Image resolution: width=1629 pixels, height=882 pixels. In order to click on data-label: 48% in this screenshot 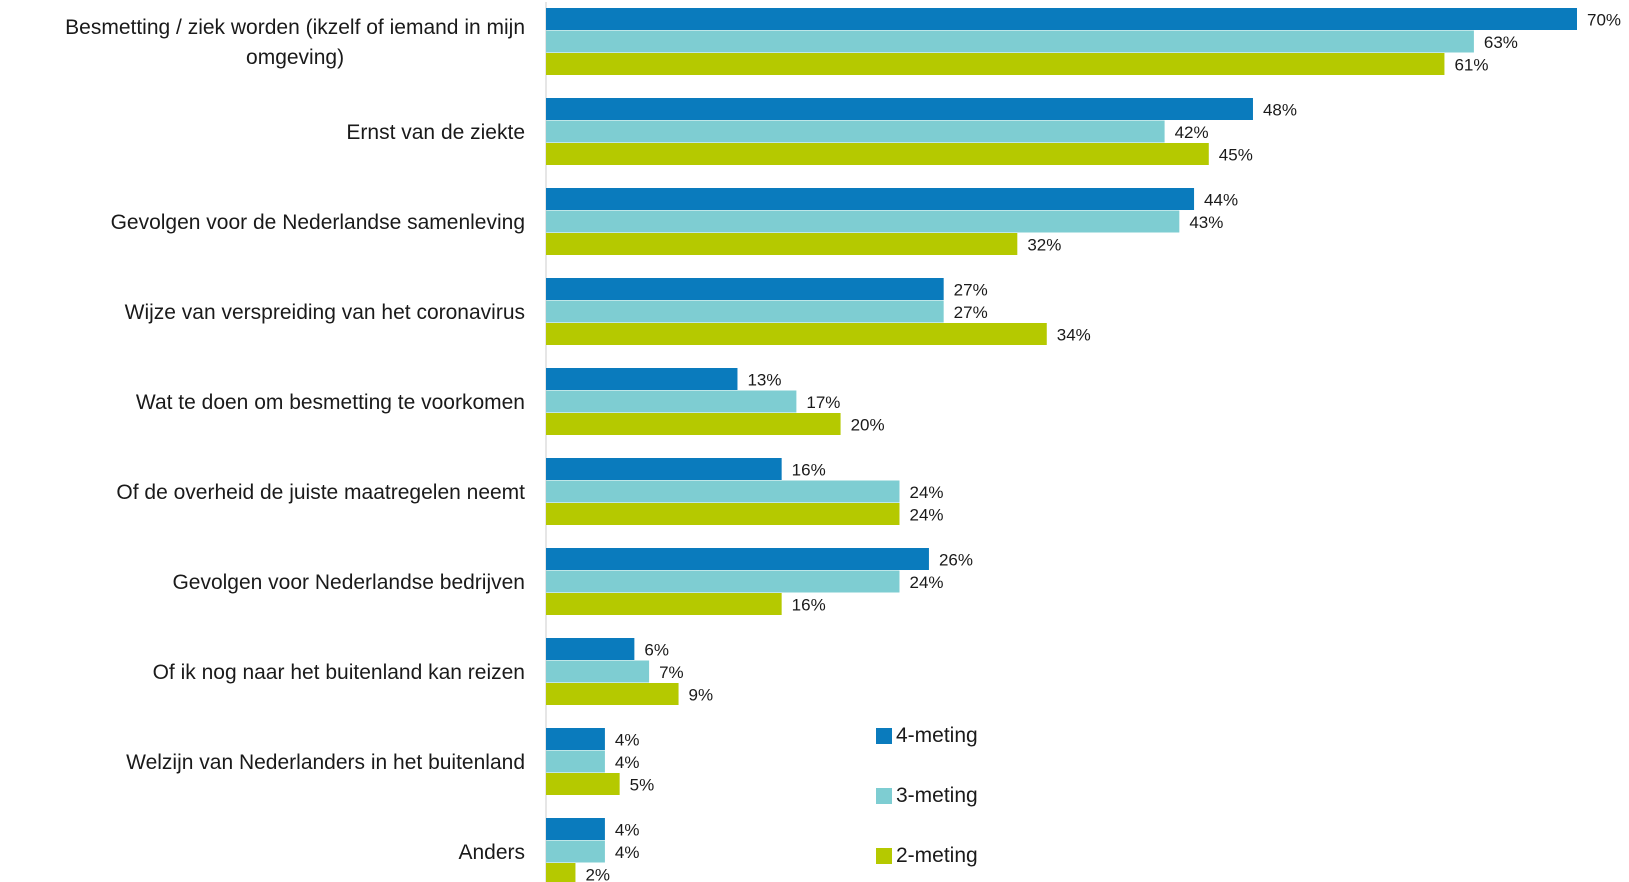, I will do `click(1280, 109)`.